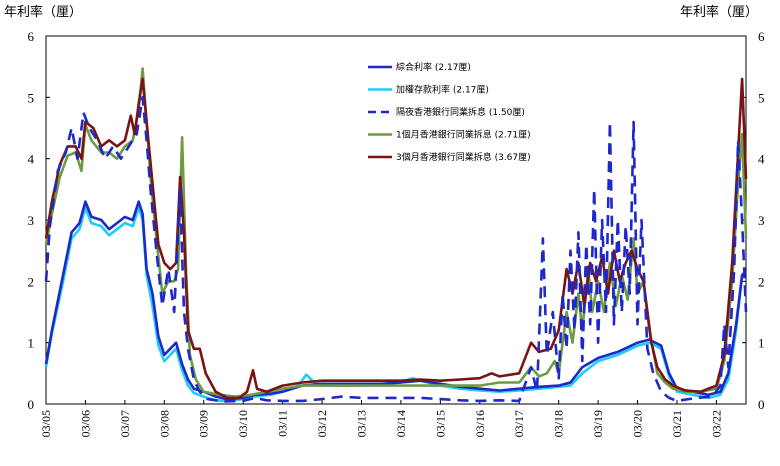 The height and width of the screenshot is (466, 780). Describe the element at coordinates (761, 220) in the screenshot. I see `y-tick-label-right: 3` at that location.